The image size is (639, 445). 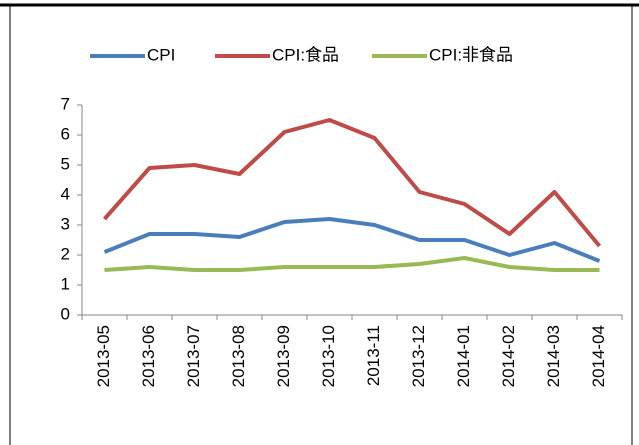 What do you see at coordinates (65, 103) in the screenshot?
I see `y-tick-label: 7` at bounding box center [65, 103].